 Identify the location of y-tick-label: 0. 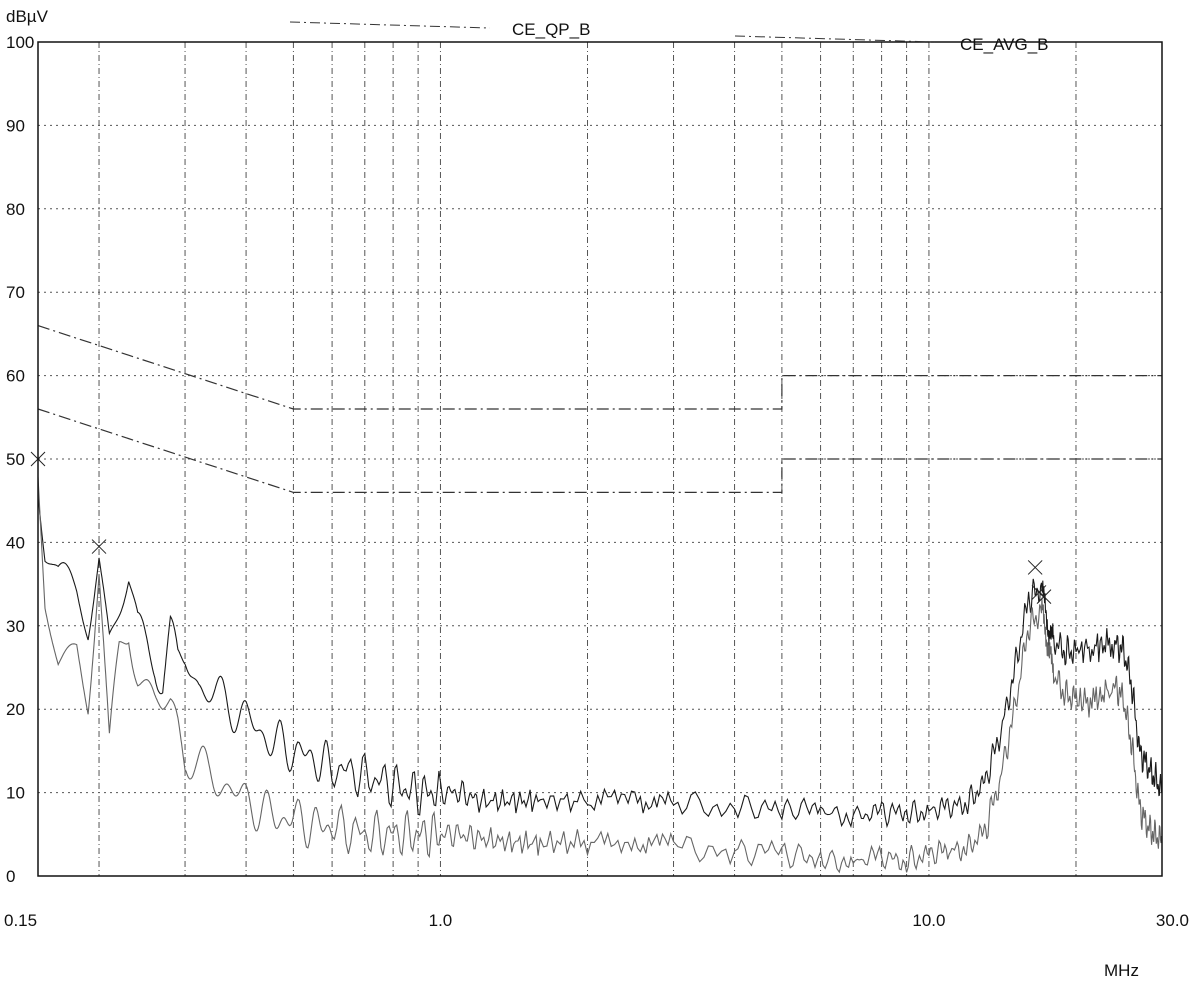
(10, 876).